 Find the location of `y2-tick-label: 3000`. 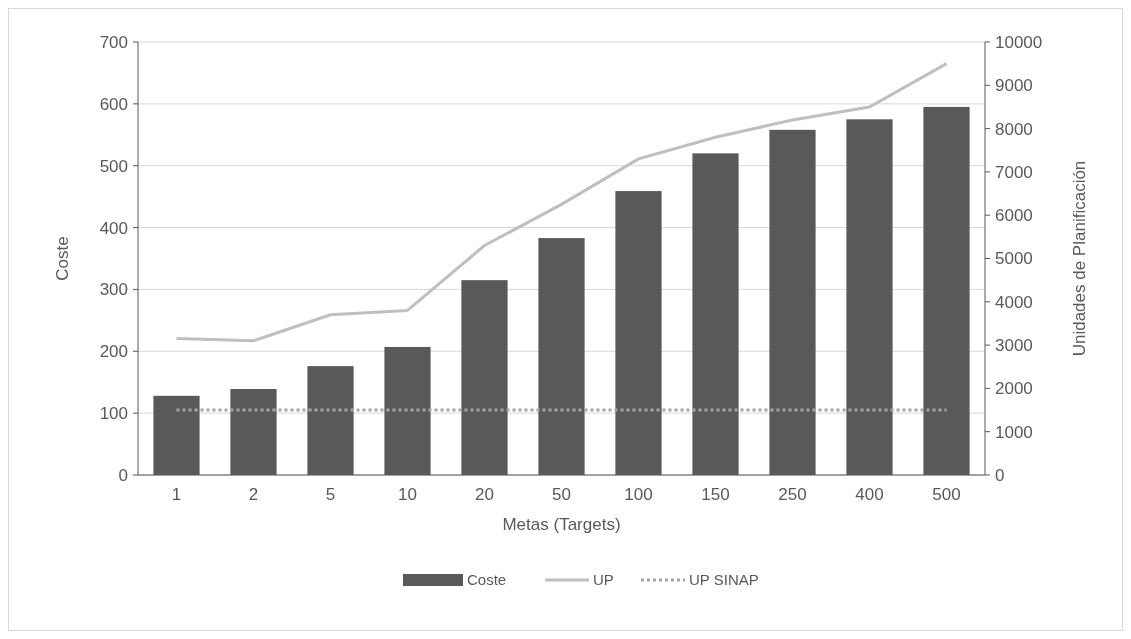

y2-tick-label: 3000 is located at coordinates (1014, 346).